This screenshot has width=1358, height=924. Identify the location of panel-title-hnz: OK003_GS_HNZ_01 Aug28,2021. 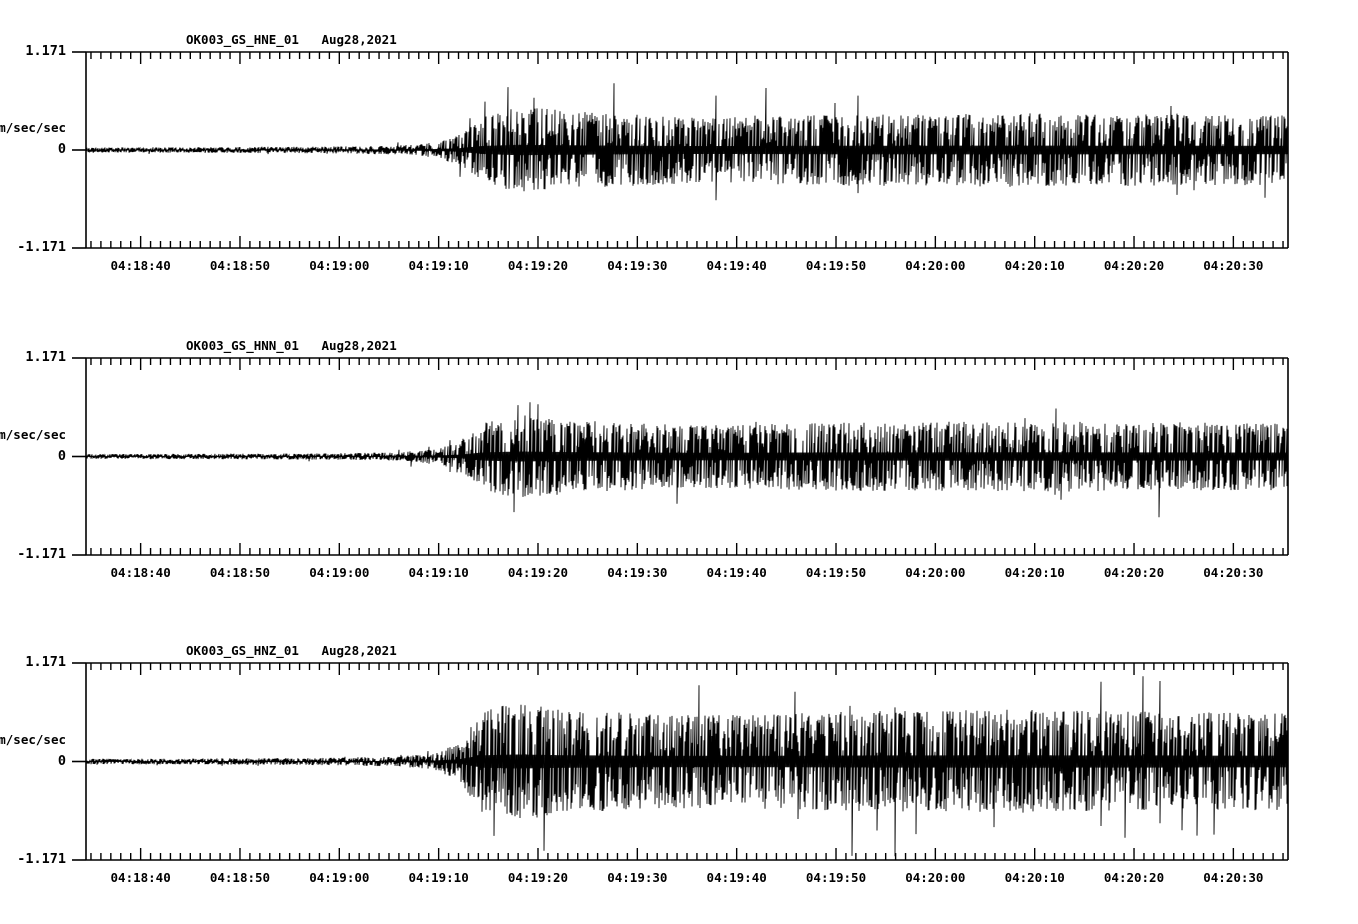
(291, 650).